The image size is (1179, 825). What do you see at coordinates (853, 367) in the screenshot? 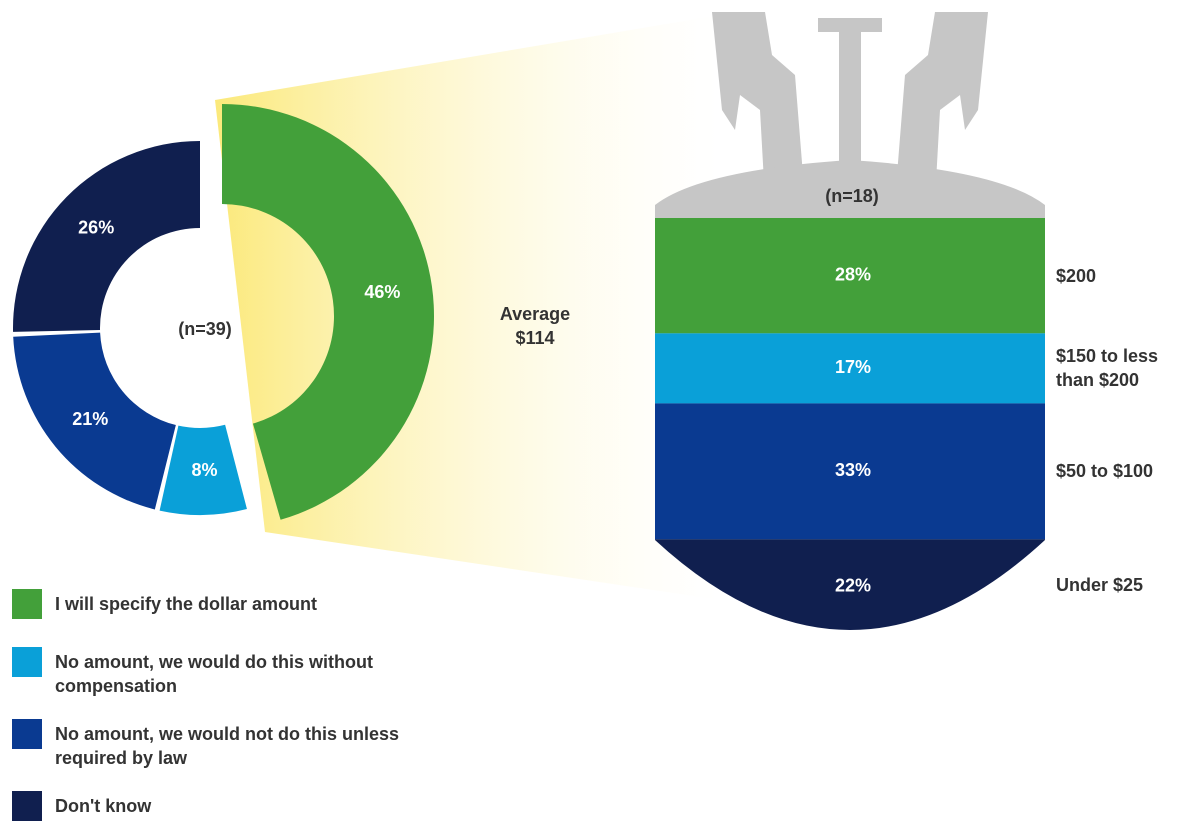
I see `value-label: 17%` at bounding box center [853, 367].